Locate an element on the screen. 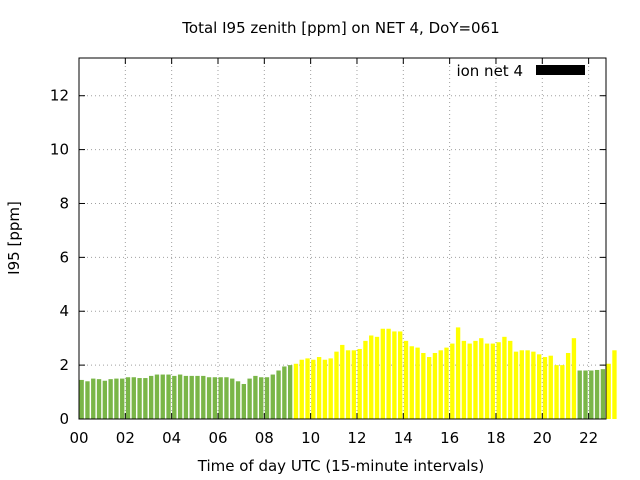 Image resolution: width=640 pixels, height=480 pixels. x-tick-label: 14 is located at coordinates (403, 438).